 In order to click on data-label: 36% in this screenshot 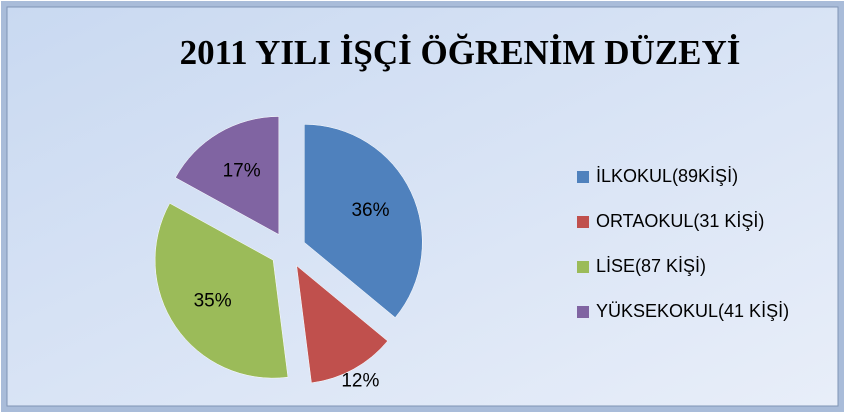, I will do `click(370, 210)`.